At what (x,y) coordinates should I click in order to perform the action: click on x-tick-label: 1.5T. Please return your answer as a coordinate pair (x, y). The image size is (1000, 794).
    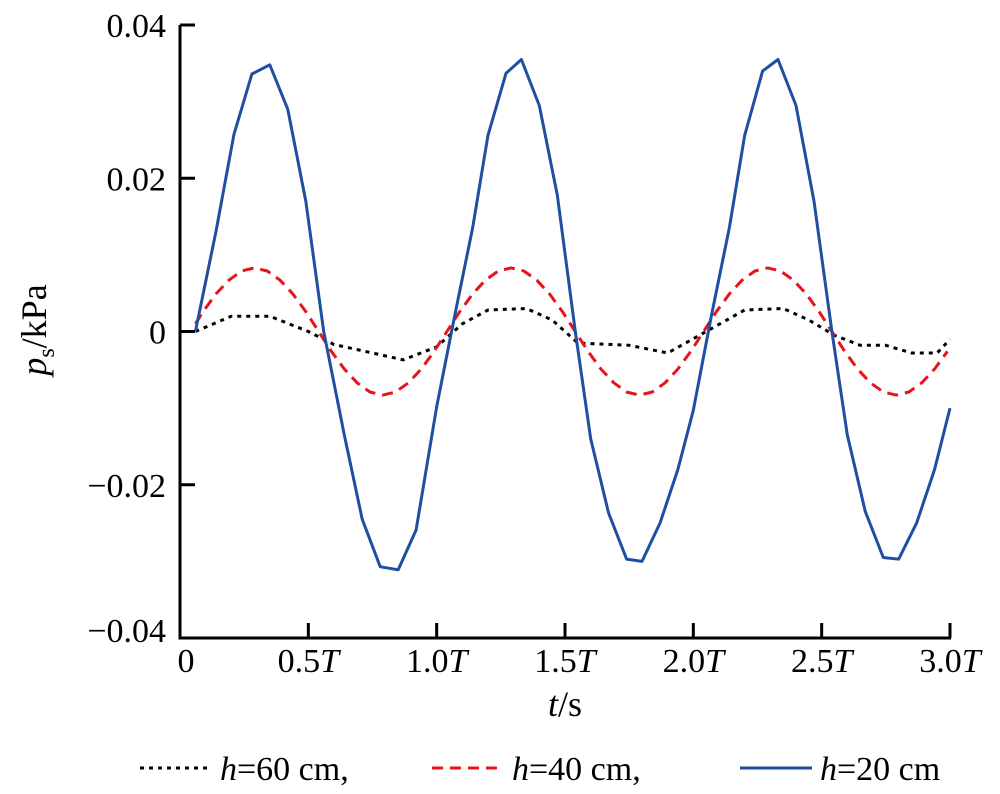
    Looking at the image, I should click on (566, 661).